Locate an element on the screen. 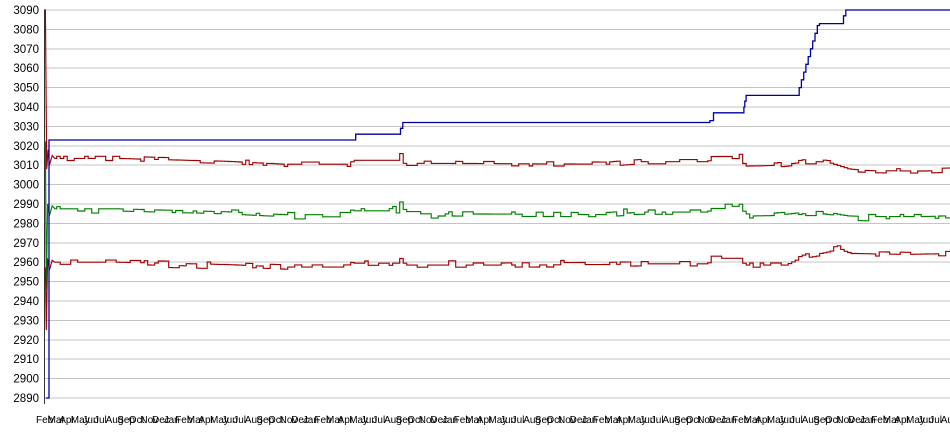  y-tick-label: 3030 is located at coordinates (26, 127).